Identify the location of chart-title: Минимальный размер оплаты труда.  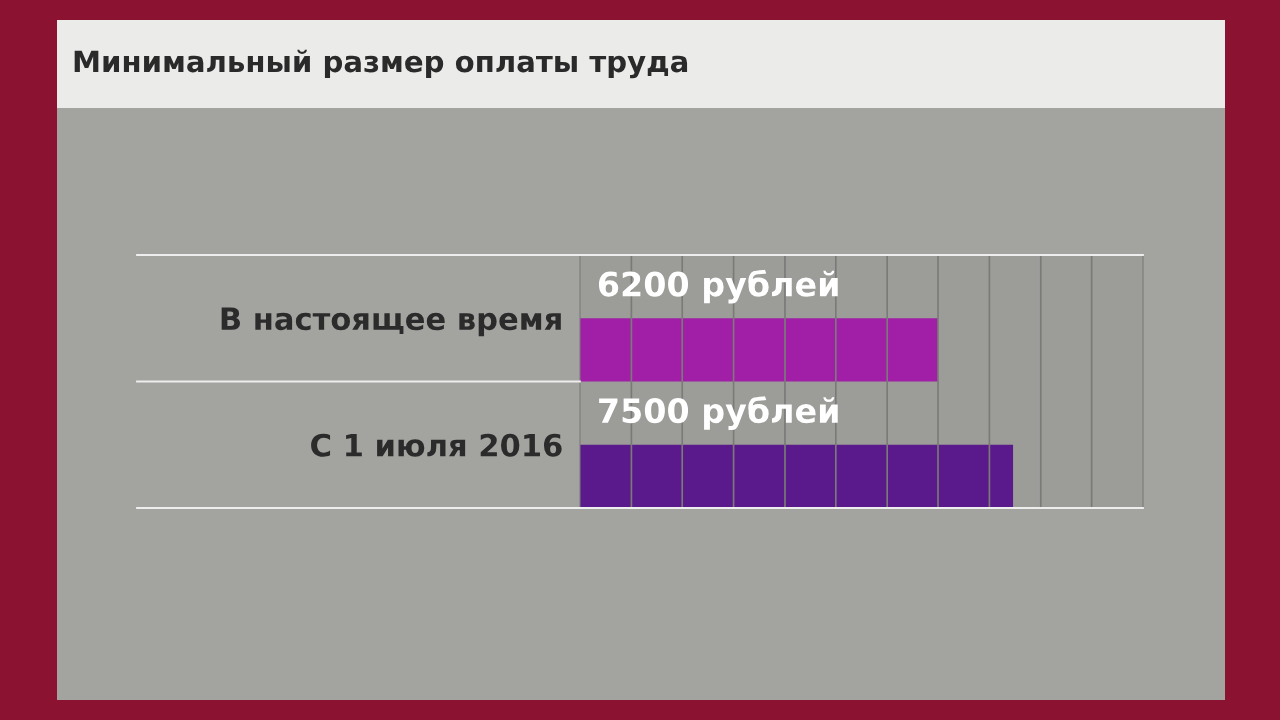
(381, 64).